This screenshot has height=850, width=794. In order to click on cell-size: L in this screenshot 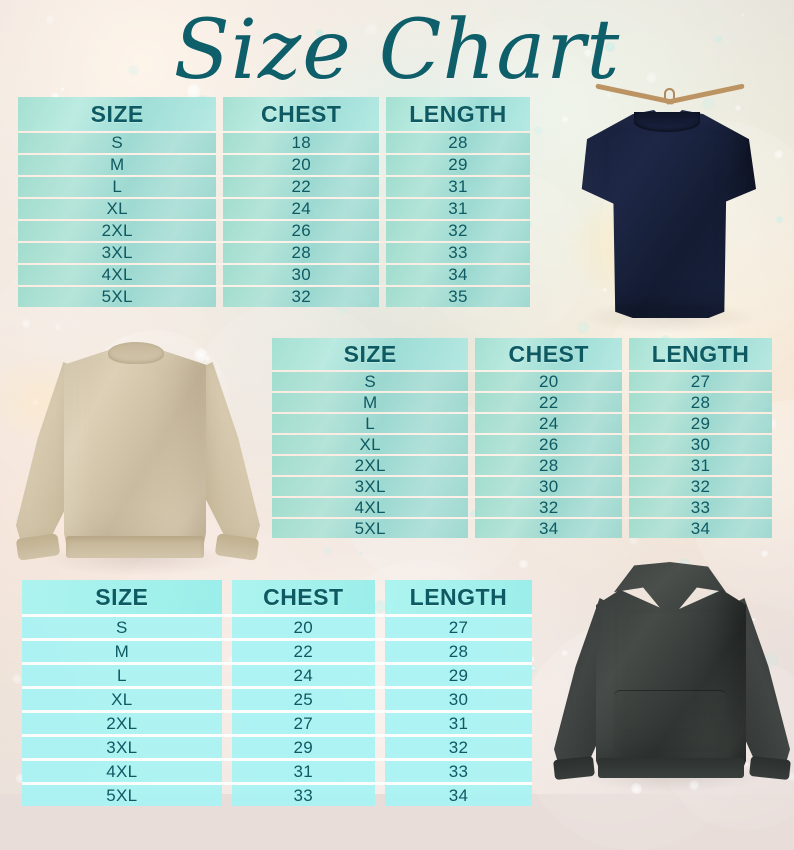, I will do `click(370, 423)`.